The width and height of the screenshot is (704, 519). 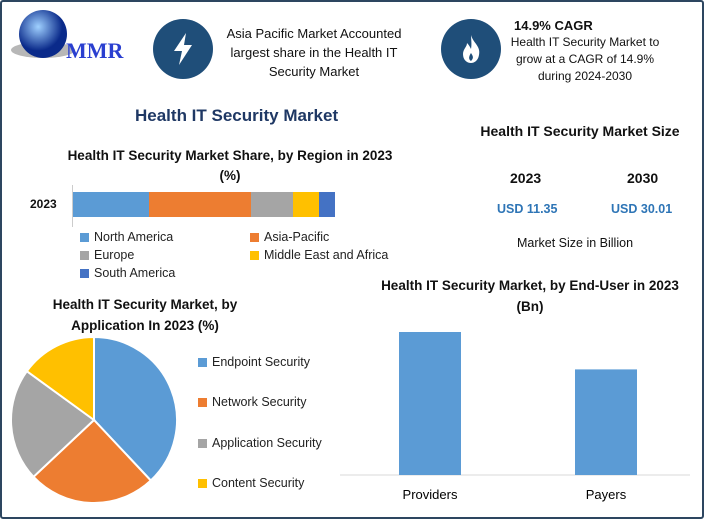 I want to click on legend-label: Network Security, so click(x=259, y=402).